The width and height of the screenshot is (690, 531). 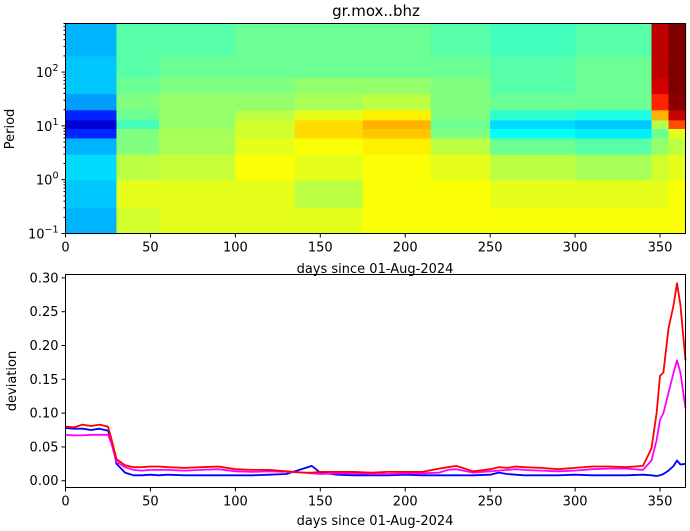 What do you see at coordinates (44, 414) in the screenshot?
I see `line-y-tick-label: 0.10` at bounding box center [44, 414].